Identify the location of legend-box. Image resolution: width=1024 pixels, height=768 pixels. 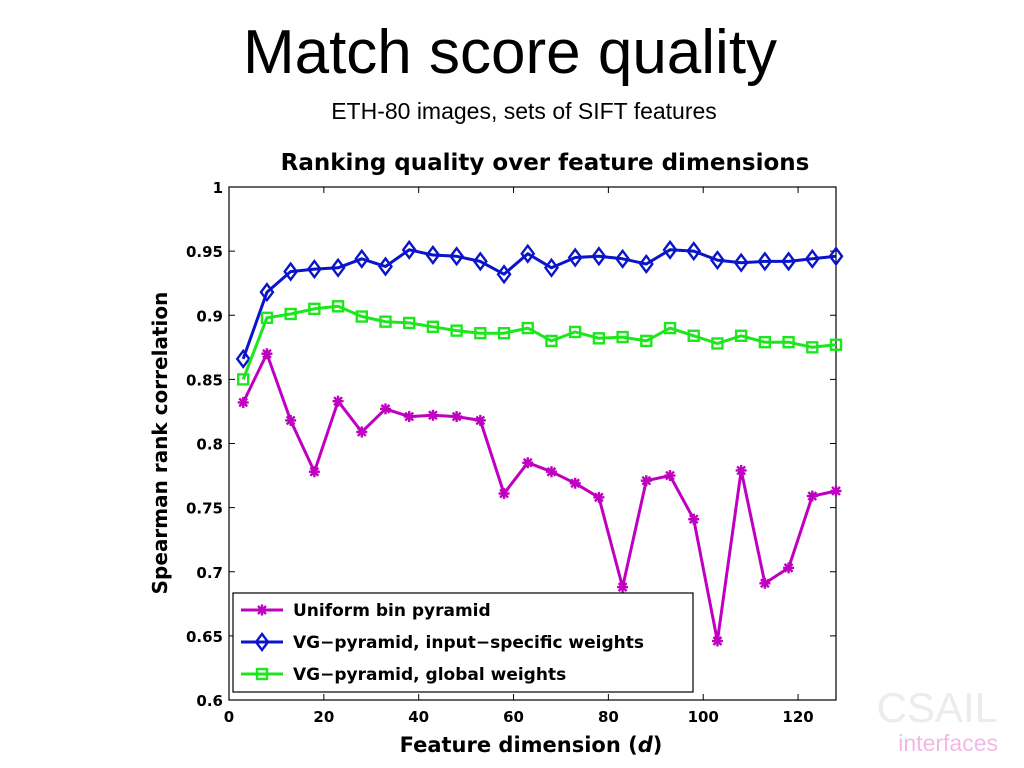
(463, 642).